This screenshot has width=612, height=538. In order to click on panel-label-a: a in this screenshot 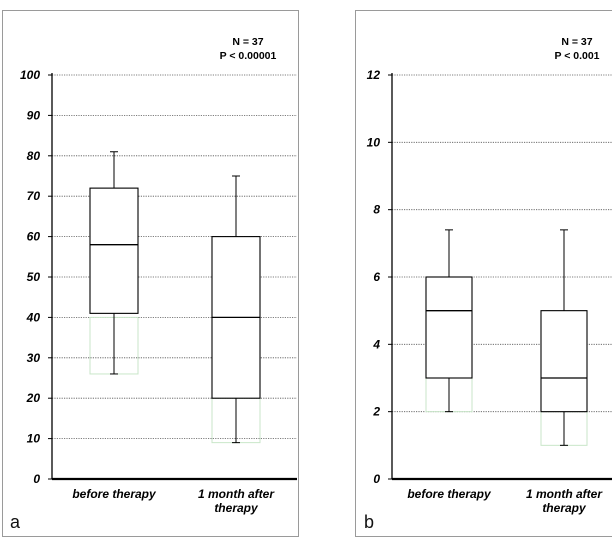, I will do `click(15, 522)`.